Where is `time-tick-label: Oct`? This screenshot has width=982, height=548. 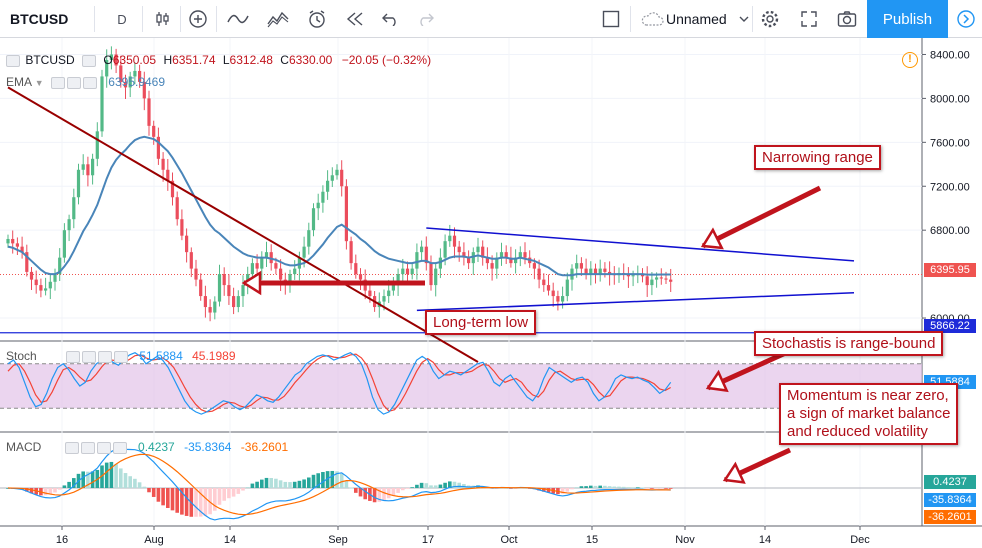
time-tick-label: Oct is located at coordinates (508, 540).